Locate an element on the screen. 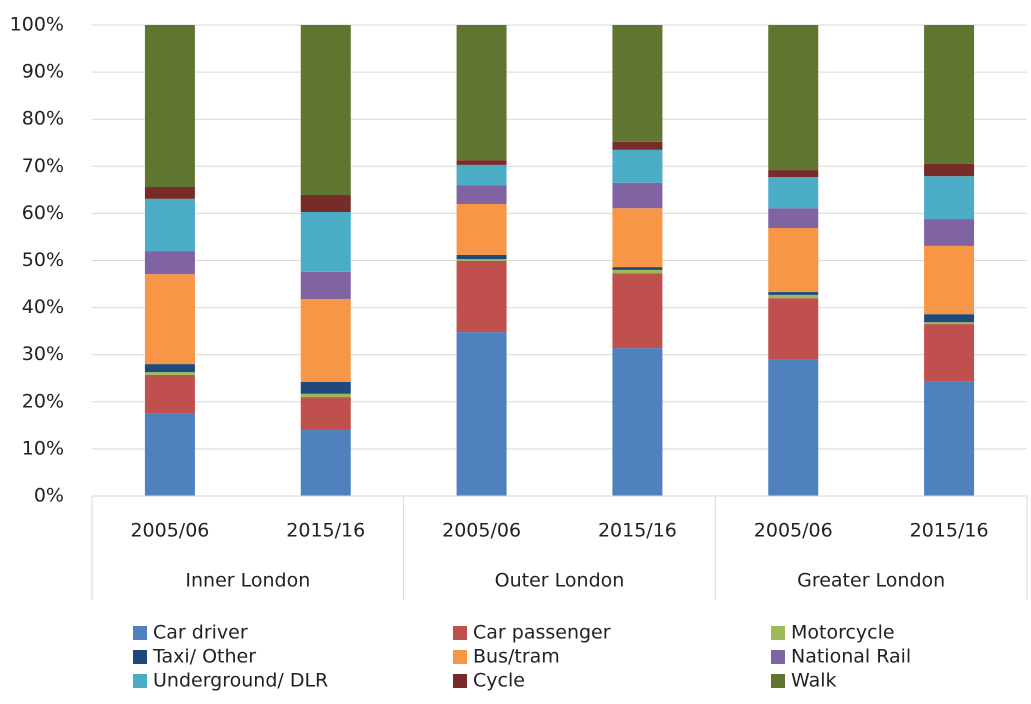 This screenshot has width=1031, height=704. y-tick-label: 10% is located at coordinates (43, 448).